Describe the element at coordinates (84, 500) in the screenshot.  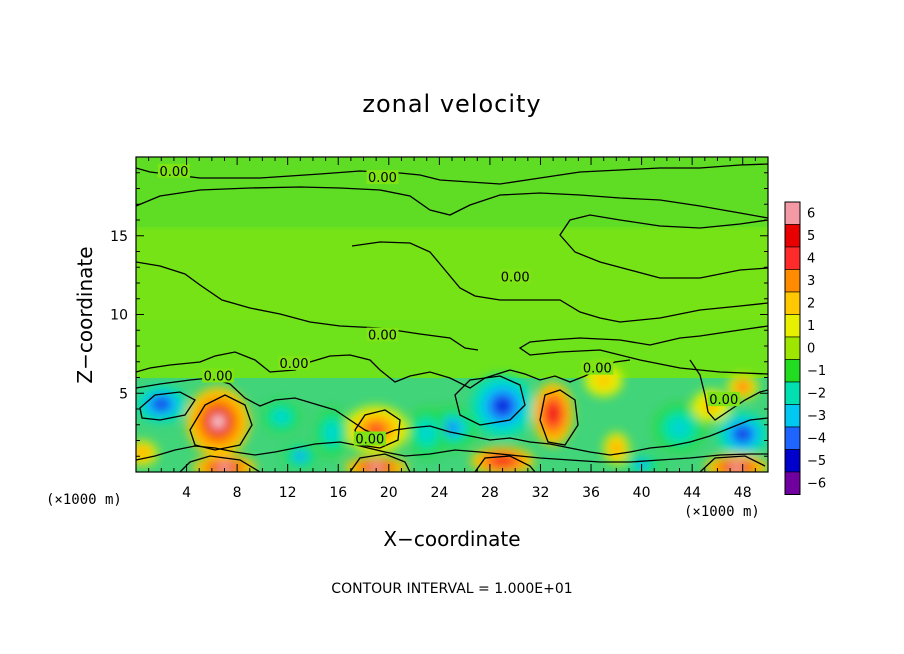
I see `x-unit-label: (×1000 m)` at that location.